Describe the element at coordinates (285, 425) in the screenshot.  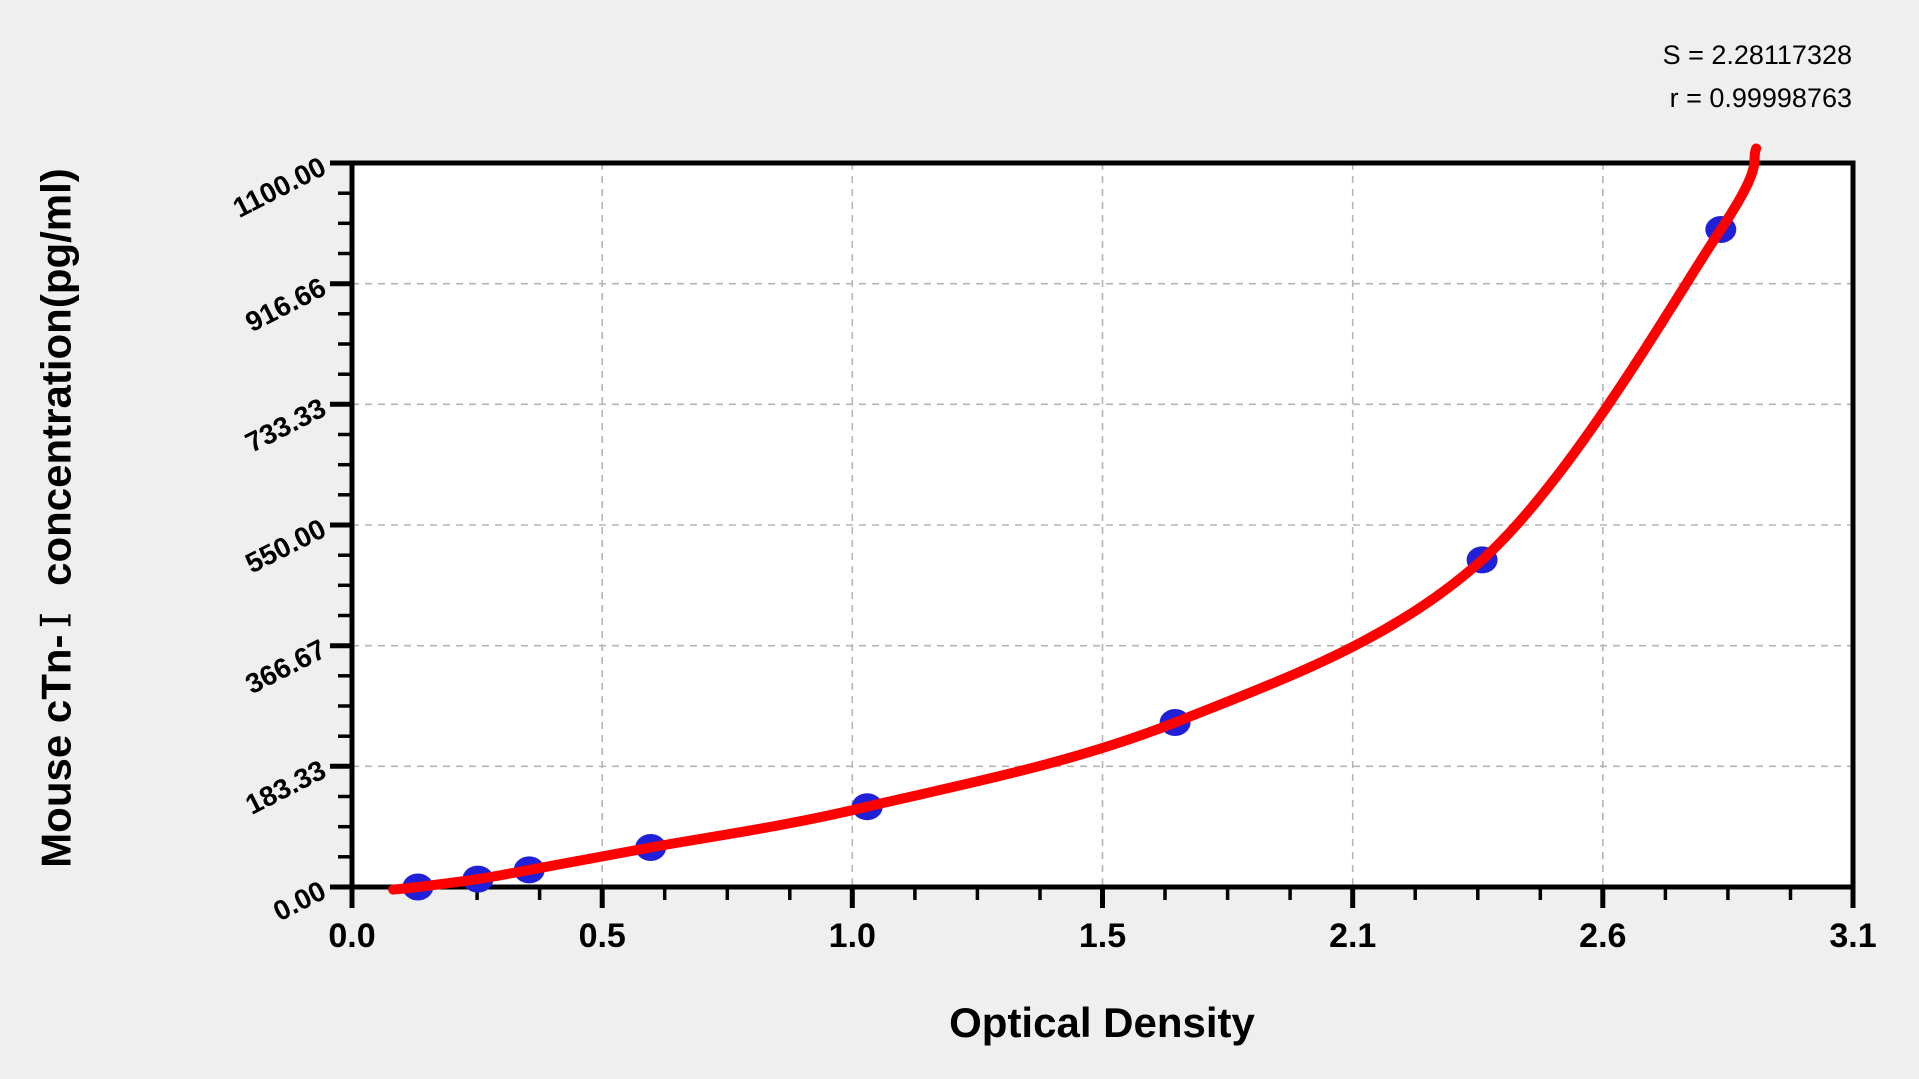
I see `y-tick-label: 733.33` at that location.